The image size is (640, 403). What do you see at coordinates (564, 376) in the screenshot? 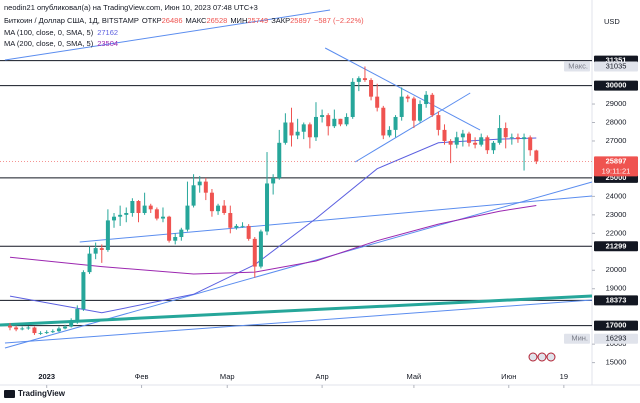
I see `x-tick-label: 19` at bounding box center [564, 376].